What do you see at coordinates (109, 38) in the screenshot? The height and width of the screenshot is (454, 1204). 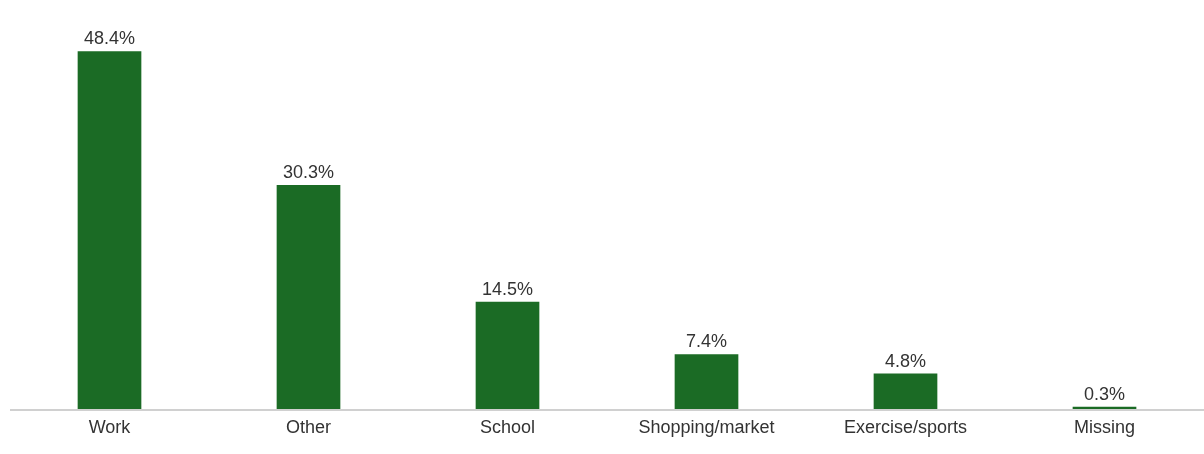 I see `data-label: 48.4%` at bounding box center [109, 38].